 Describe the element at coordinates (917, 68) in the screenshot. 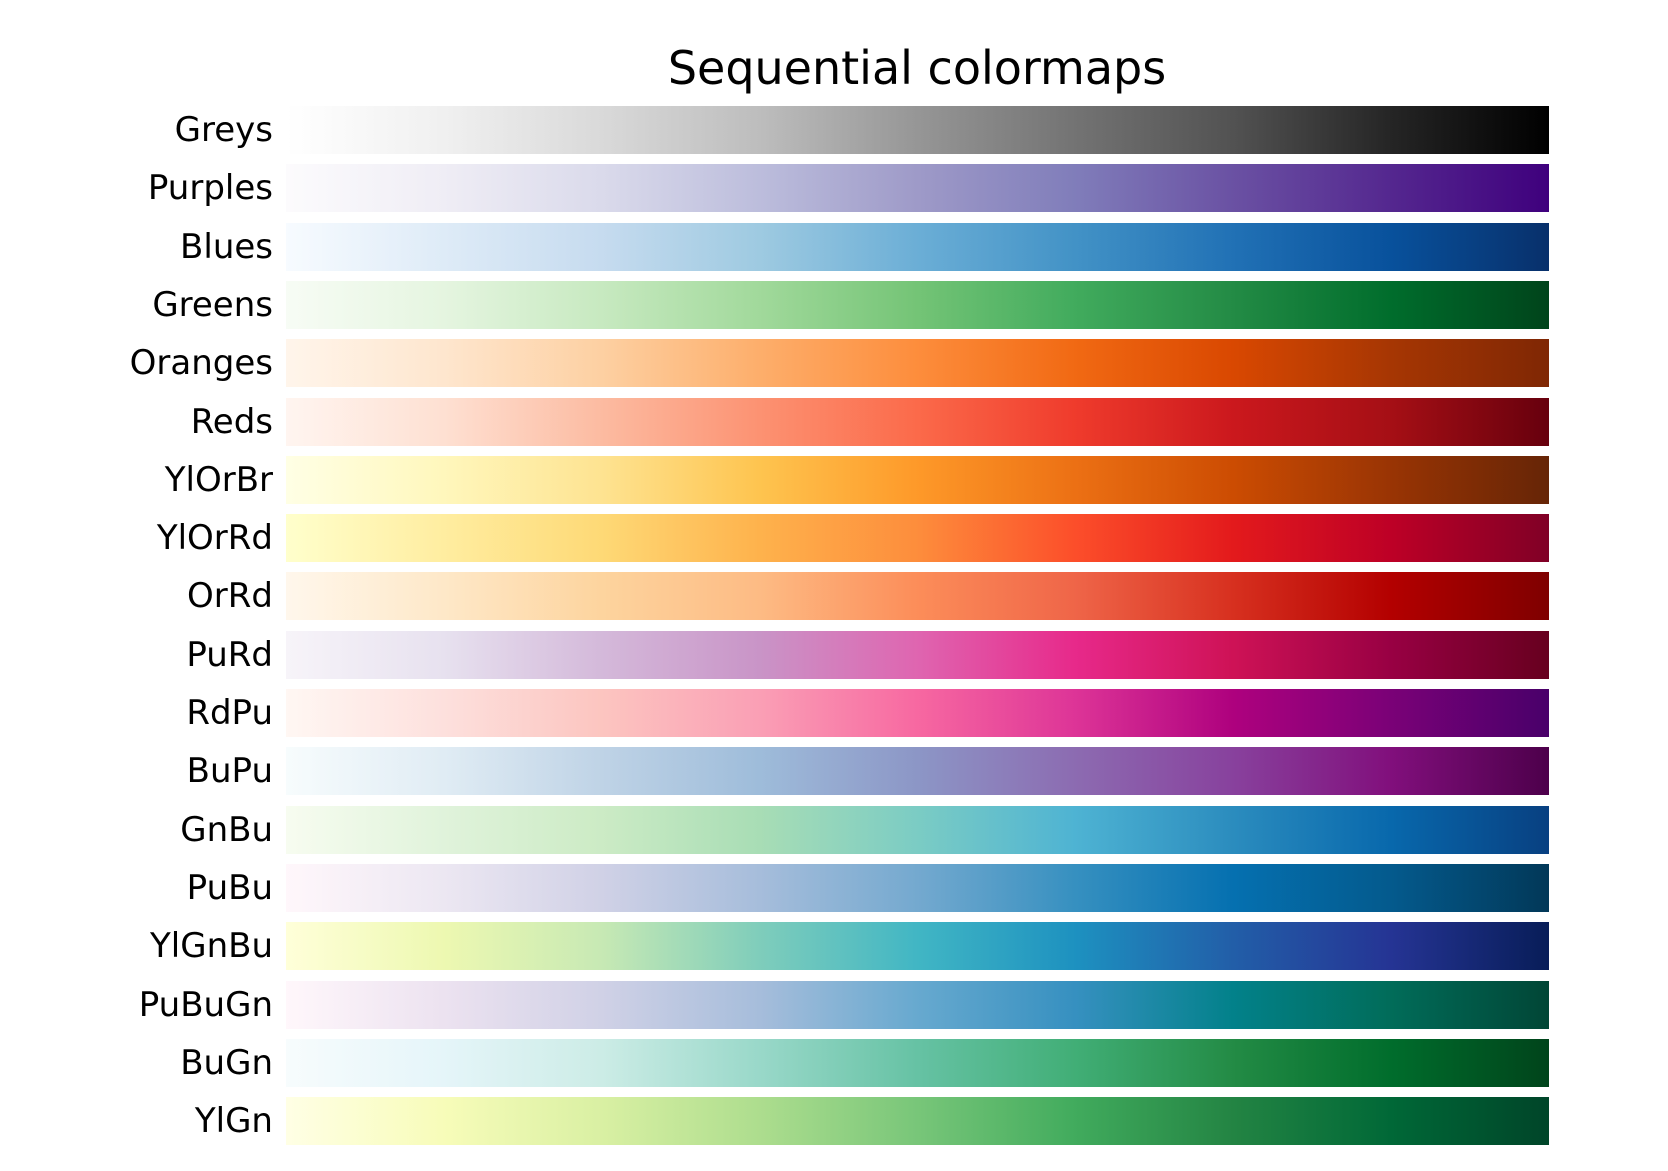

I see `chart-title: Sequential colormaps` at that location.